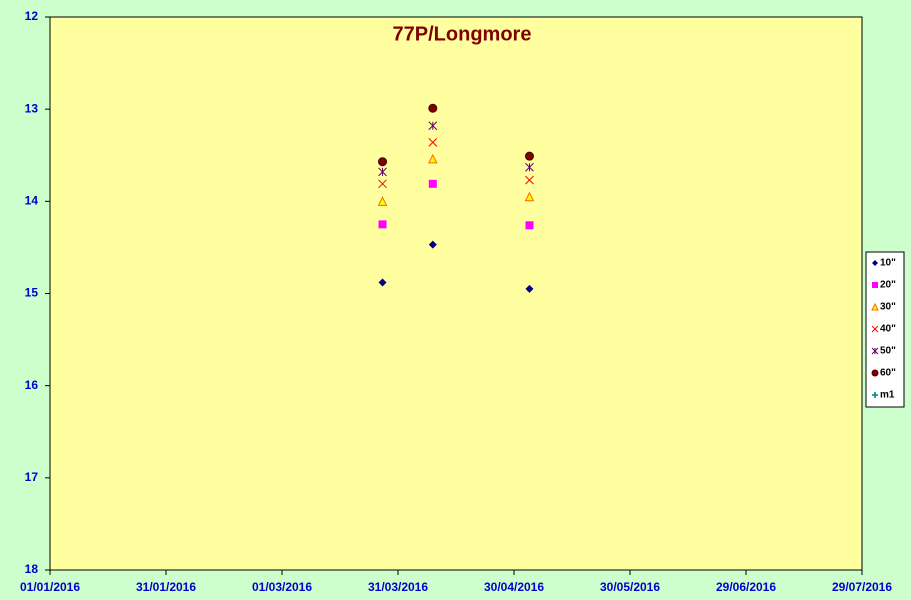  Describe the element at coordinates (32, 385) in the screenshot. I see `y-tick-label: 16` at that location.